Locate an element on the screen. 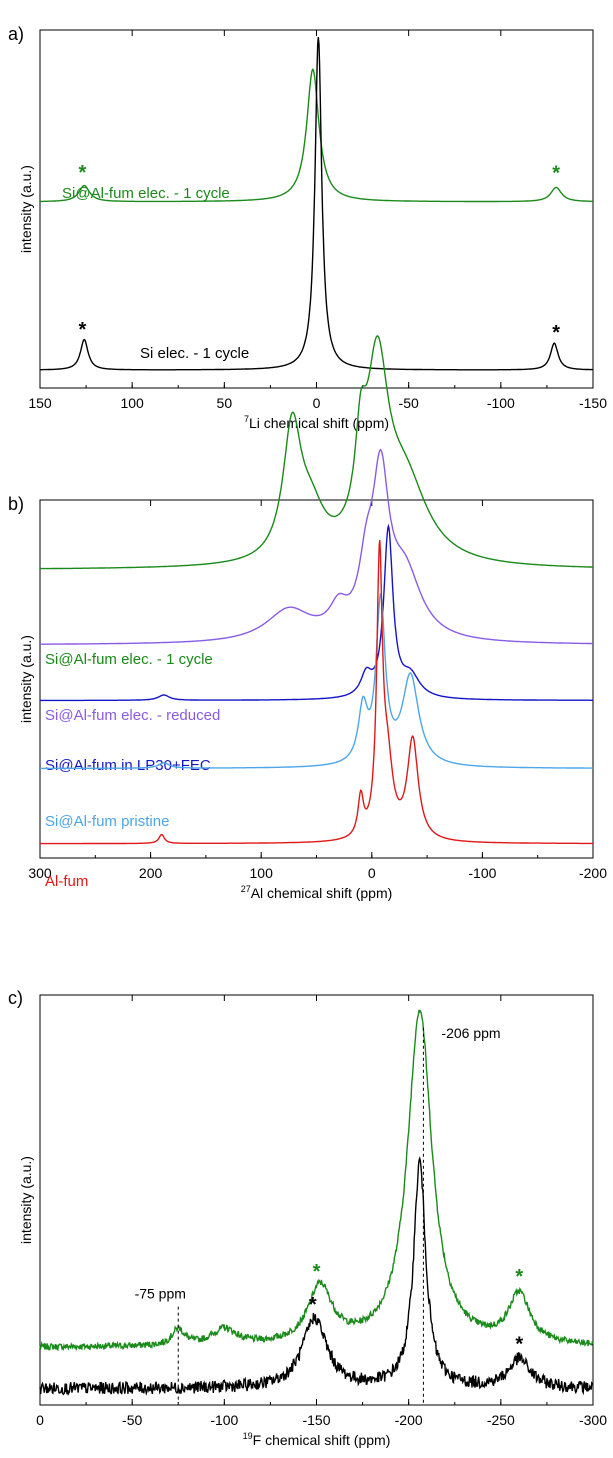  x-tick-label: -250 is located at coordinates (501, 1420).